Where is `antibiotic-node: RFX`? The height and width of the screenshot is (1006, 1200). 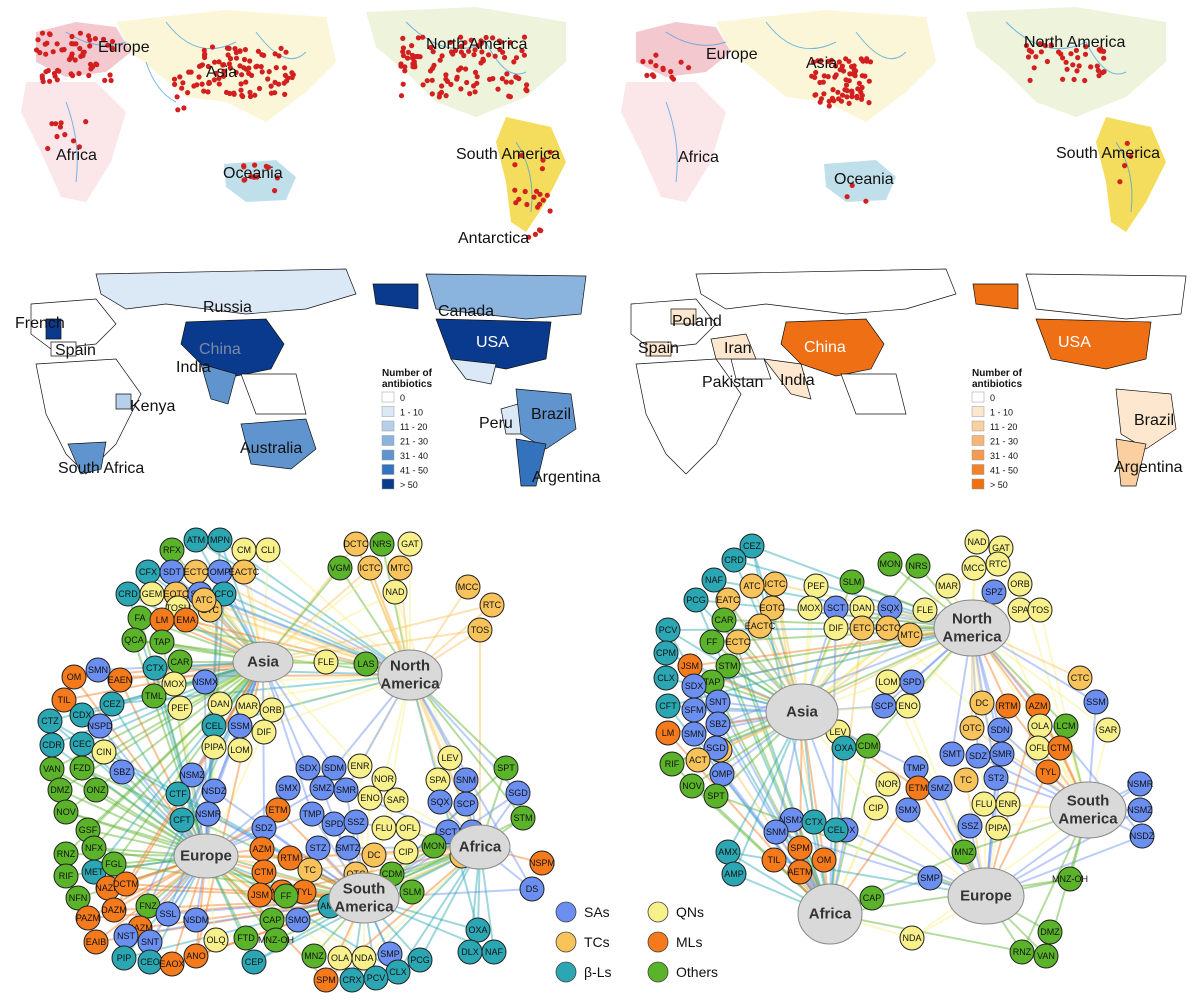
antibiotic-node: RFX is located at coordinates (172, 550).